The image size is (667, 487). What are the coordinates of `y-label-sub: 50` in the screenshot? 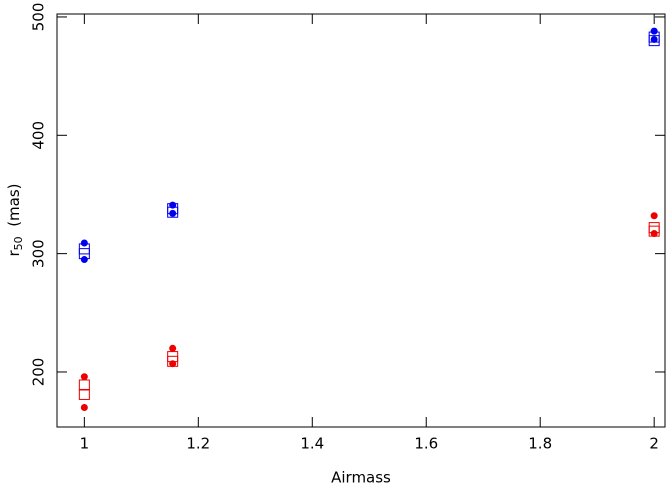 It's located at (18, 243).